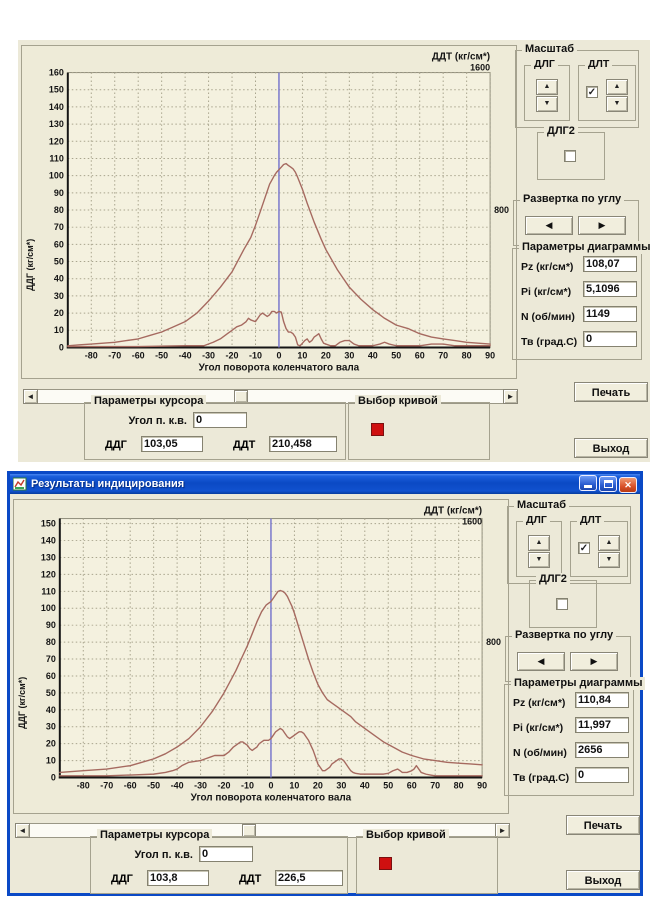 This screenshot has width=650, height=900. Describe the element at coordinates (576, 219) in the screenshot. I see `angle-sweep-group: Развертка по углу ◀ ▶` at that location.